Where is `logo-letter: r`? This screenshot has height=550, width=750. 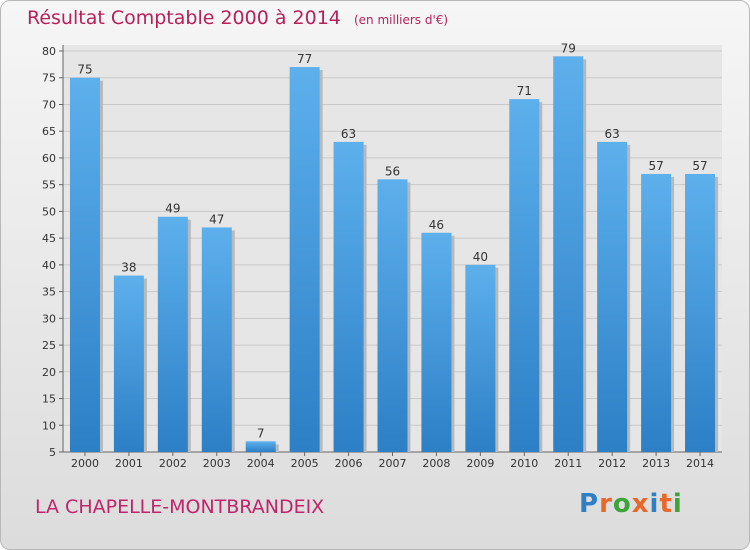 logo-letter: r is located at coordinates (606, 504).